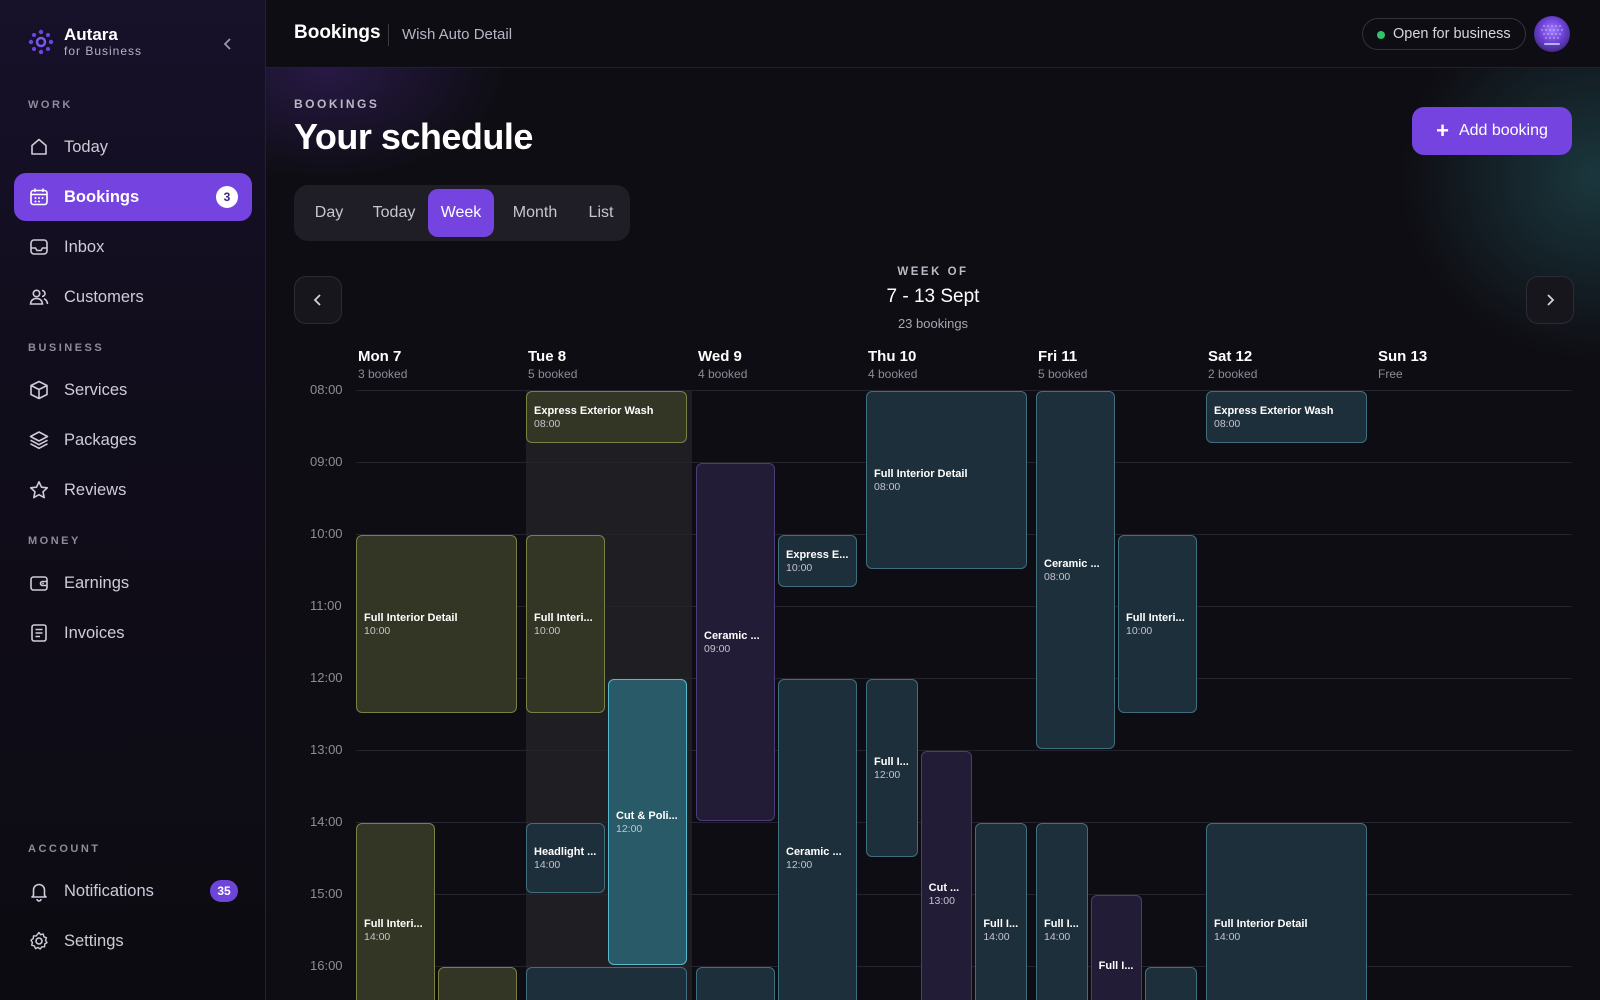 This screenshot has width=1600, height=1000. I want to click on booking-event: Full I... 12:00, so click(892, 768).